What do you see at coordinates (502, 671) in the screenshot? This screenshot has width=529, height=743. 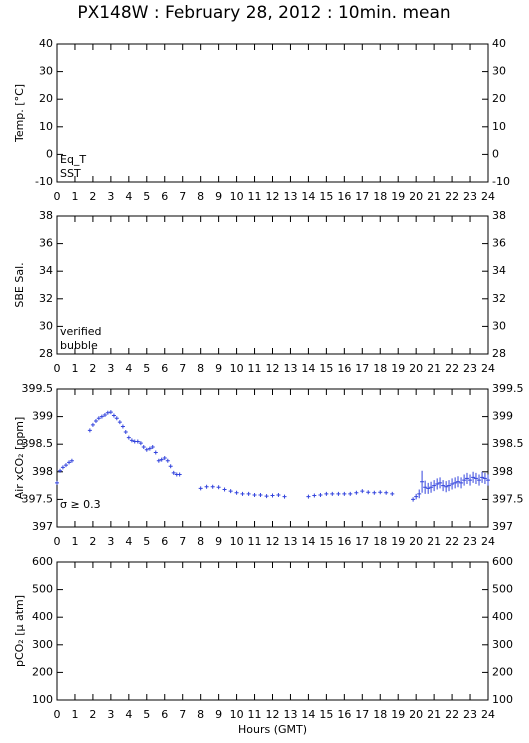 I see `y-tick-label: 200` at bounding box center [502, 671].